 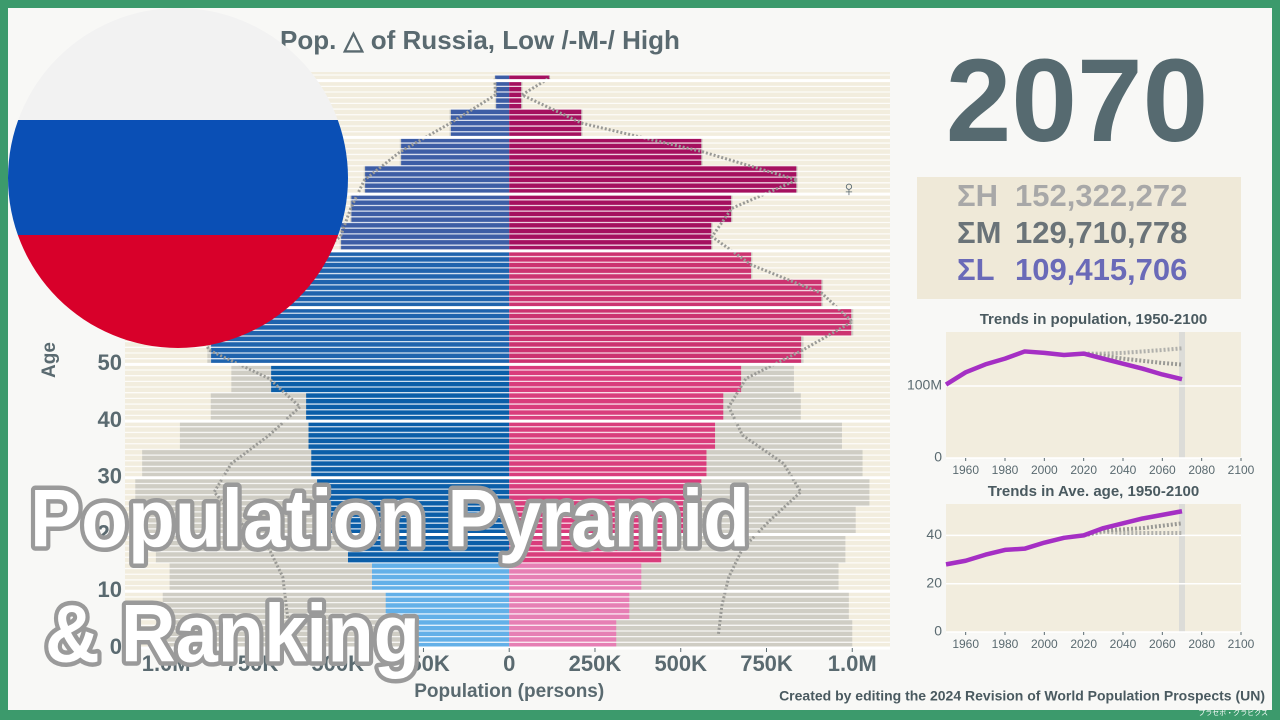 I want to click on flag-blue, so click(x=178, y=177).